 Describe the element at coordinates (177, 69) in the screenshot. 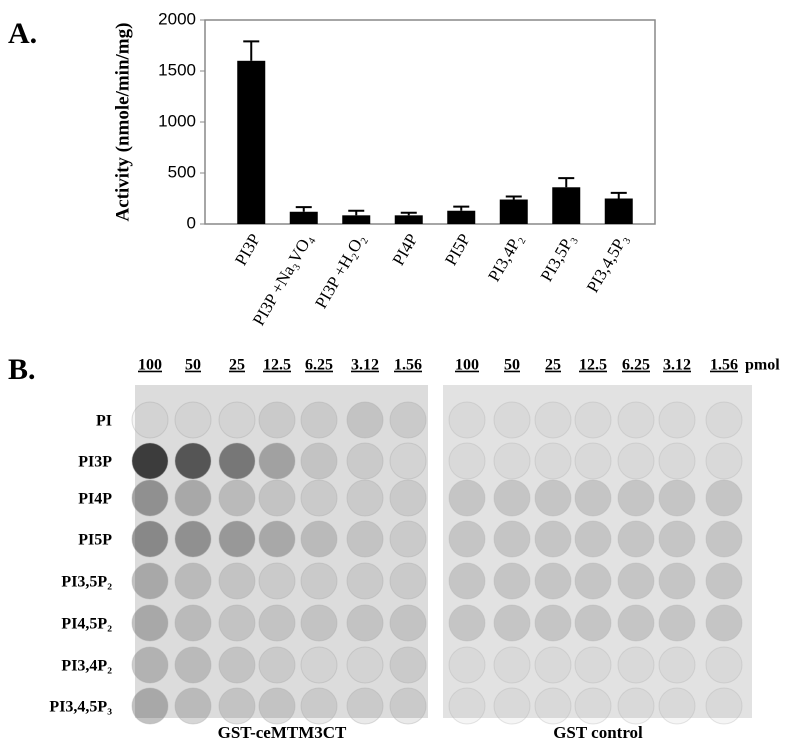

I see `y-tick-label: 1500` at that location.